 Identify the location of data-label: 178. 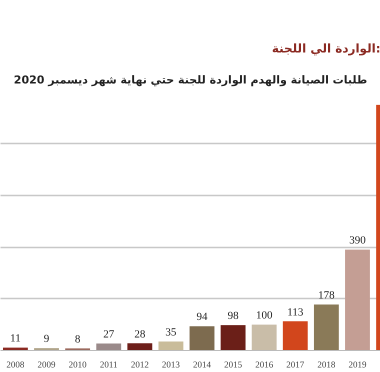
(327, 295).